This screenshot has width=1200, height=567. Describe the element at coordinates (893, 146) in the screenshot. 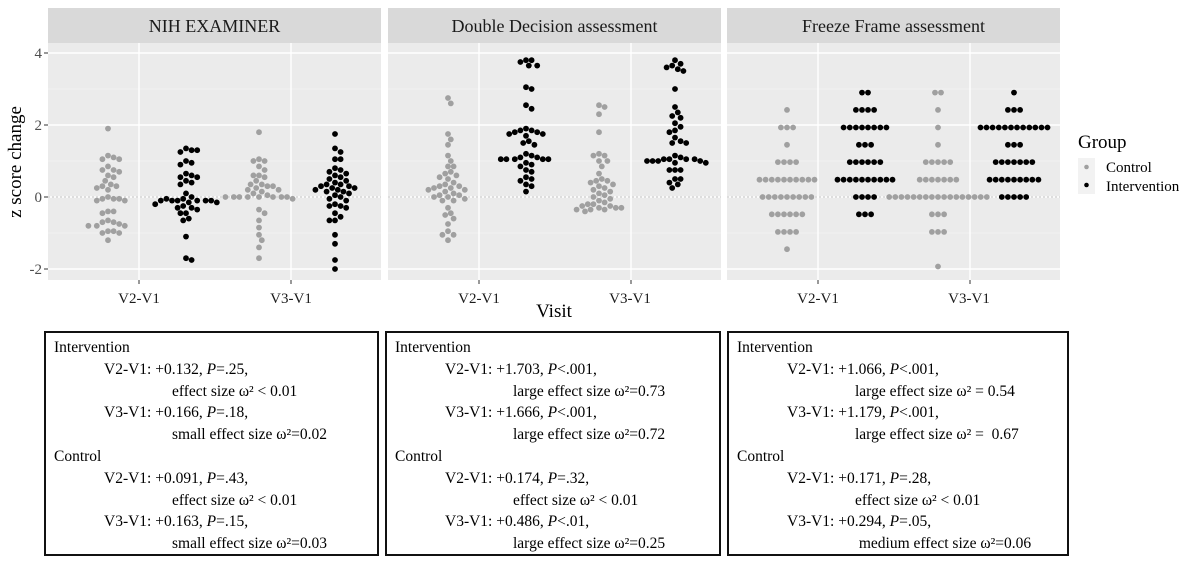

I see `panel-freeze-frame: Freeze Frame assessment` at that location.